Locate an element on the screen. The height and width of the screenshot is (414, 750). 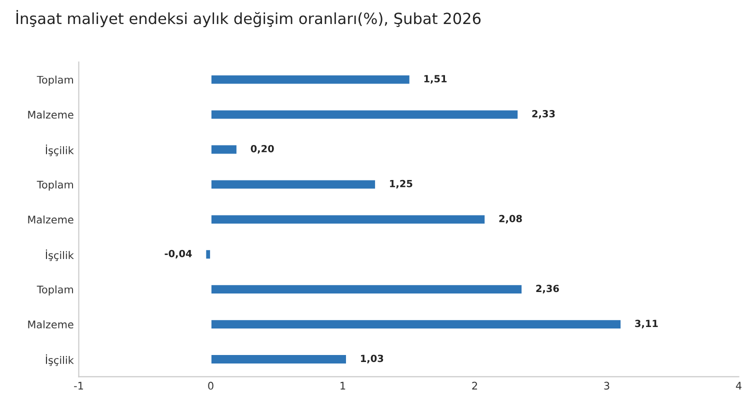
x-tick-label: 0 is located at coordinates (211, 386).